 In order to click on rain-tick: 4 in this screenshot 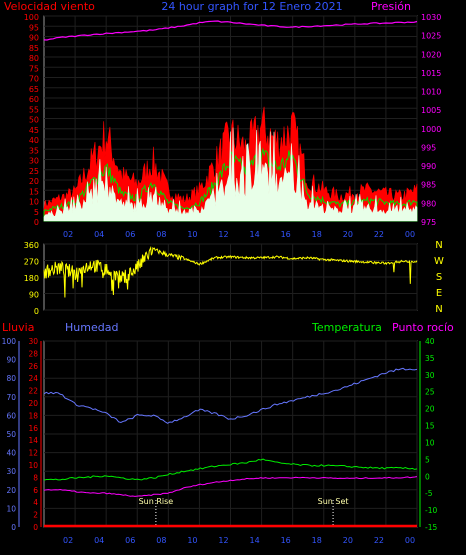, I will do `click(35, 502)`.